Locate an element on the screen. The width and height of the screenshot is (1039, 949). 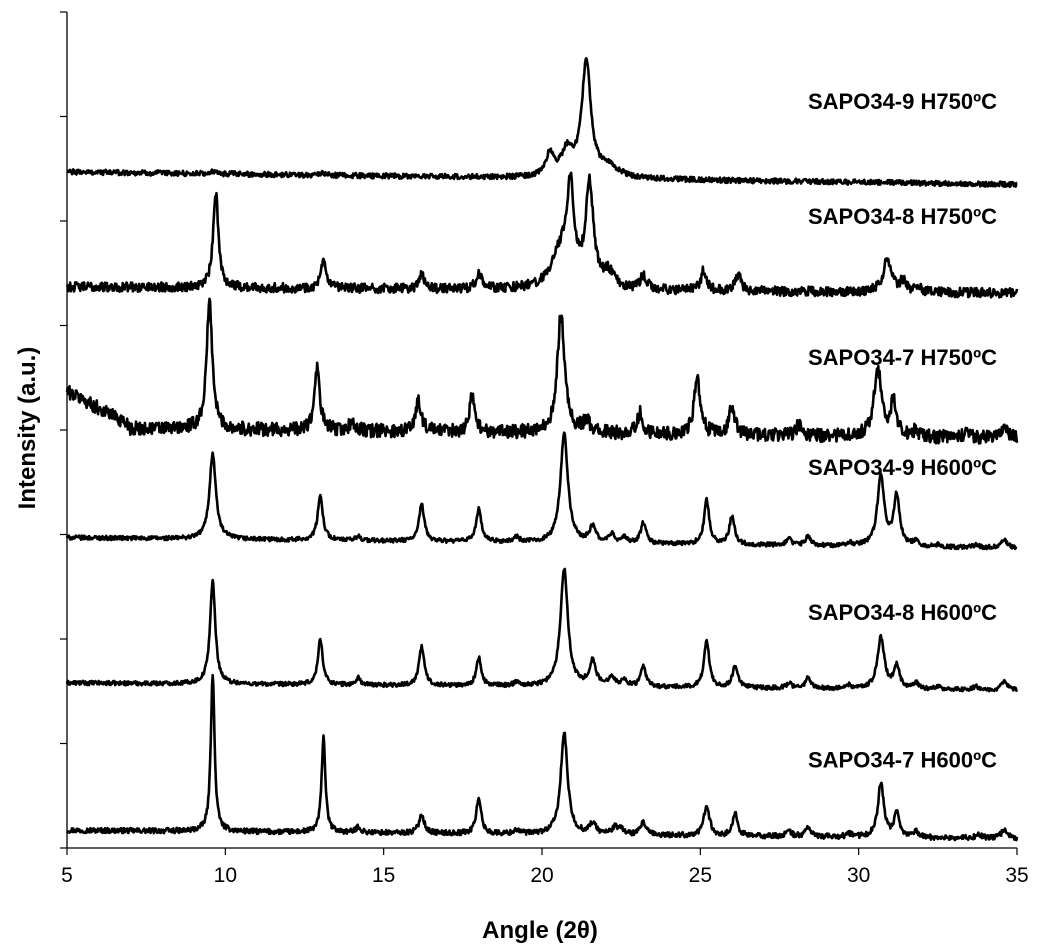
x-tick-label: 30 is located at coordinates (858, 875).